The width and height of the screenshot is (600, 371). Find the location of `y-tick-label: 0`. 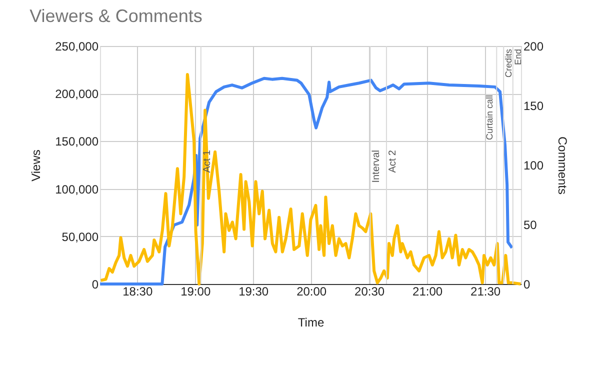

y-tick-label: 0 is located at coordinates (95, 285).